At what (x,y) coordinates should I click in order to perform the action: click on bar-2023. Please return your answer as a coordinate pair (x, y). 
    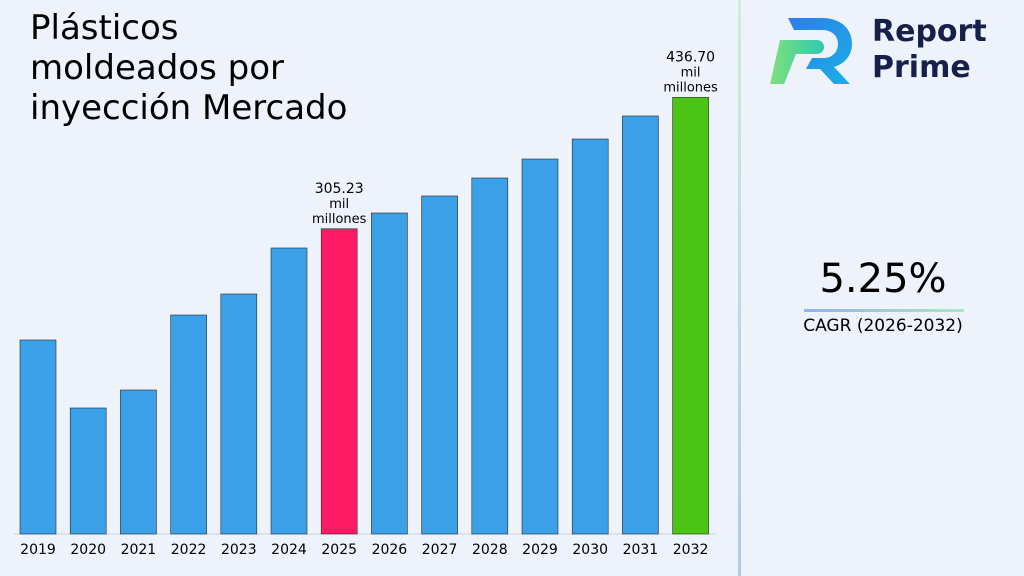
    Looking at the image, I should click on (239, 414).